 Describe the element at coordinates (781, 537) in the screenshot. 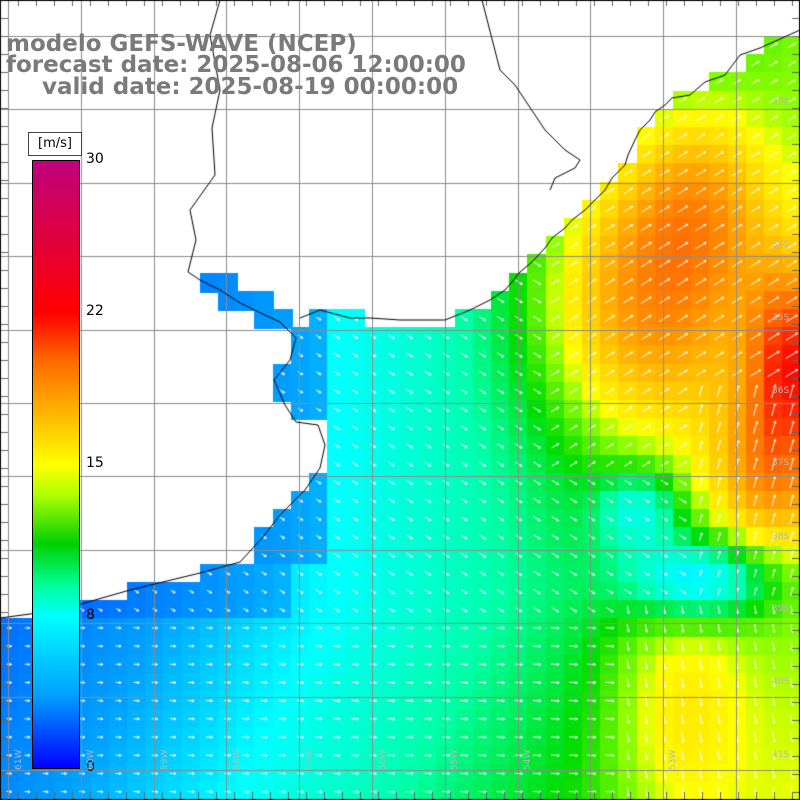

I see `lat-label: 38S` at that location.